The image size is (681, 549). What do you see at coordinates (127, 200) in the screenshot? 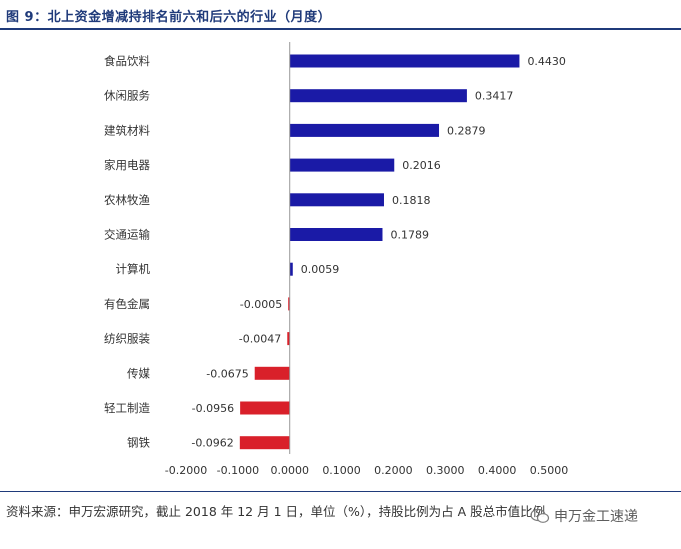
I see `category-label: 农林牧渔` at bounding box center [127, 200].